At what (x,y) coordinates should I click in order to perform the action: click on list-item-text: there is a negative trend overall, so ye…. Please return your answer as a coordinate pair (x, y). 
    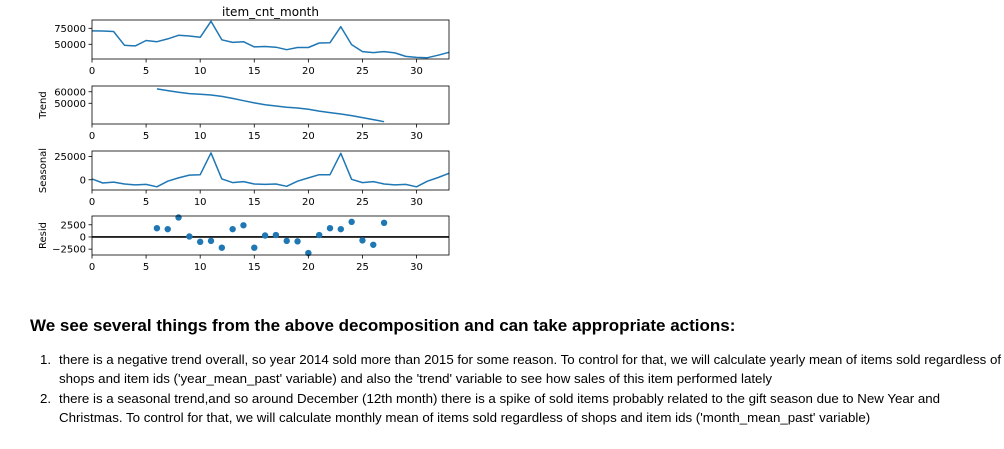
    Looking at the image, I should click on (530, 369).